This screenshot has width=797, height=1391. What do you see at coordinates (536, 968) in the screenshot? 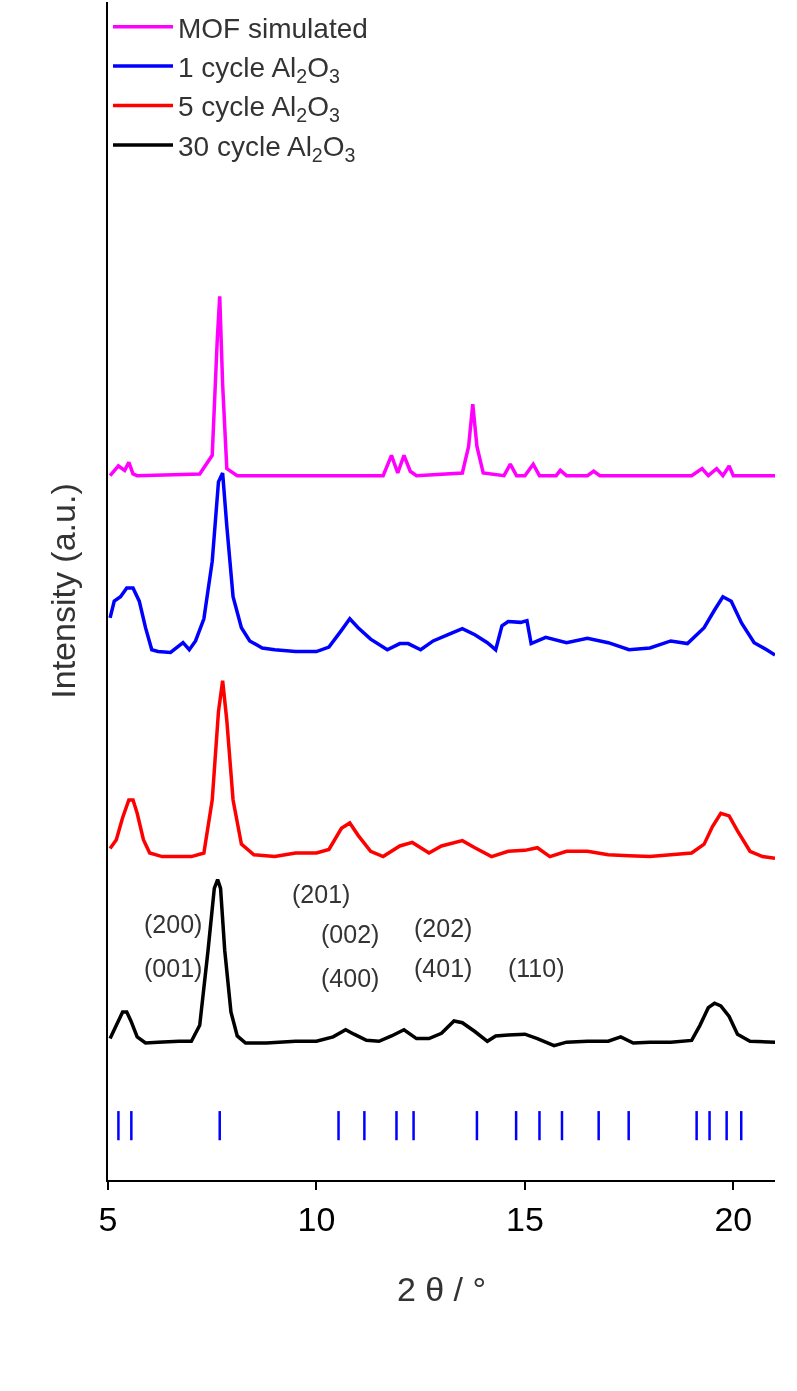
I see `annotation: (110)` at bounding box center [536, 968].